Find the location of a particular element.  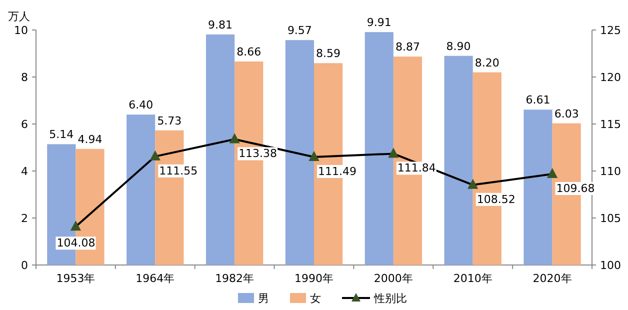

data-label: 9.57 is located at coordinates (299, 31).